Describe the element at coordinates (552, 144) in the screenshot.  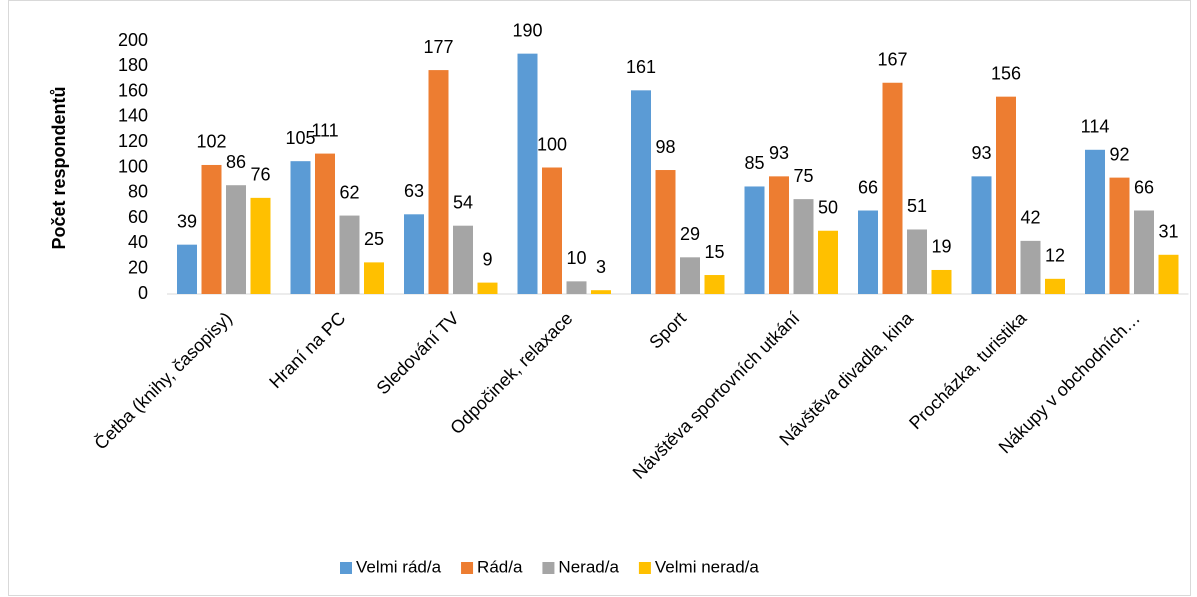
I see `value-label: 100` at that location.